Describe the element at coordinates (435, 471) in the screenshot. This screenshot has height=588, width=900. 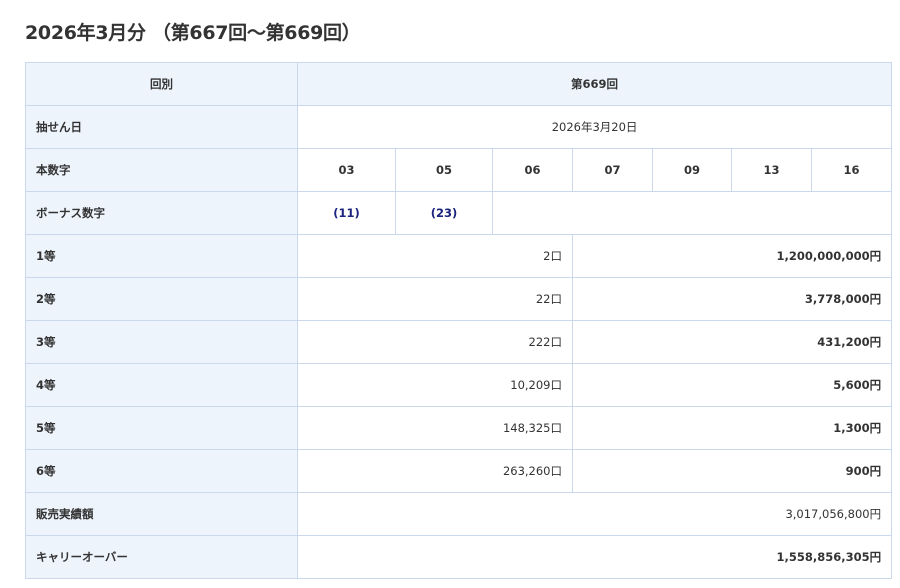
I see `prize-winners: 263,260口` at that location.